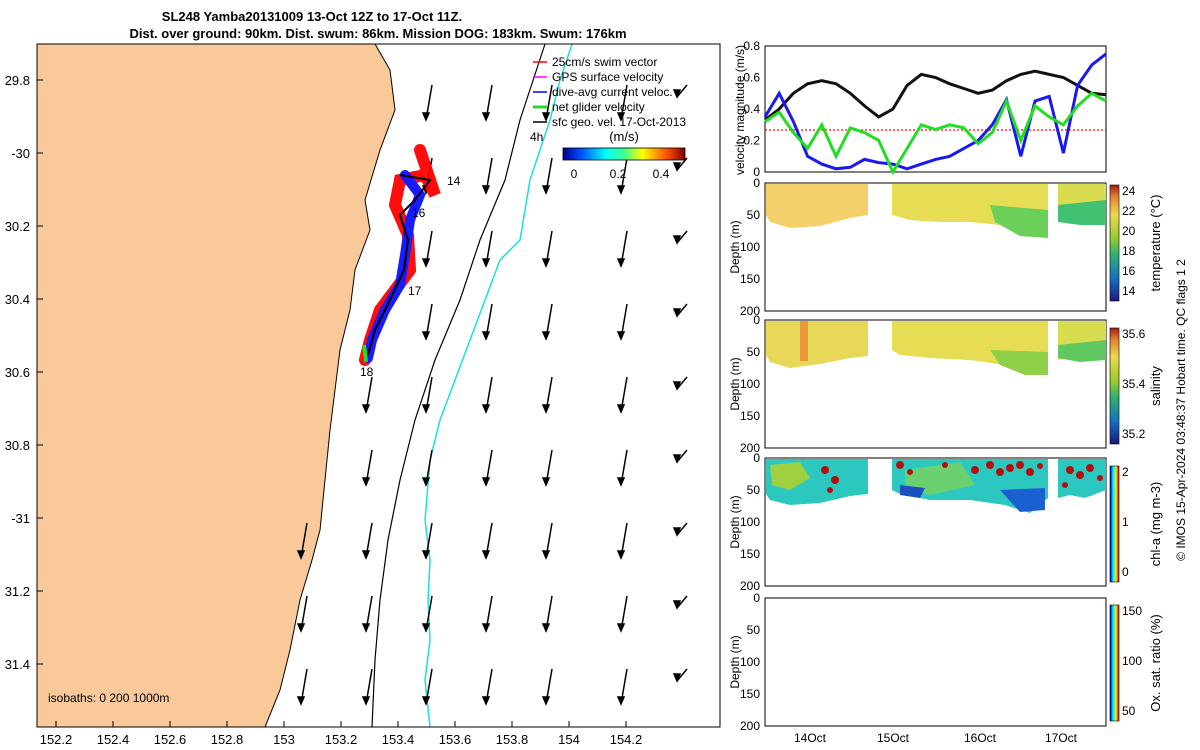 The width and height of the screenshot is (1200, 750). Describe the element at coordinates (1129, 271) in the screenshot. I see `colorbar-tick-label: 16` at that location.